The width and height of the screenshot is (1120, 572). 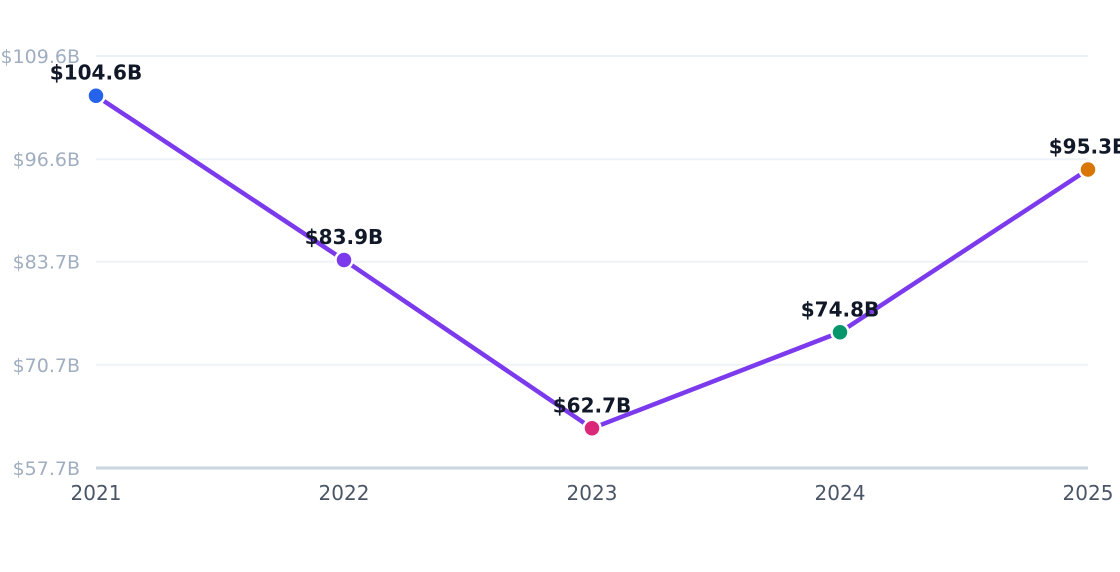 I want to click on data-label: $104.6B, so click(x=96, y=73).